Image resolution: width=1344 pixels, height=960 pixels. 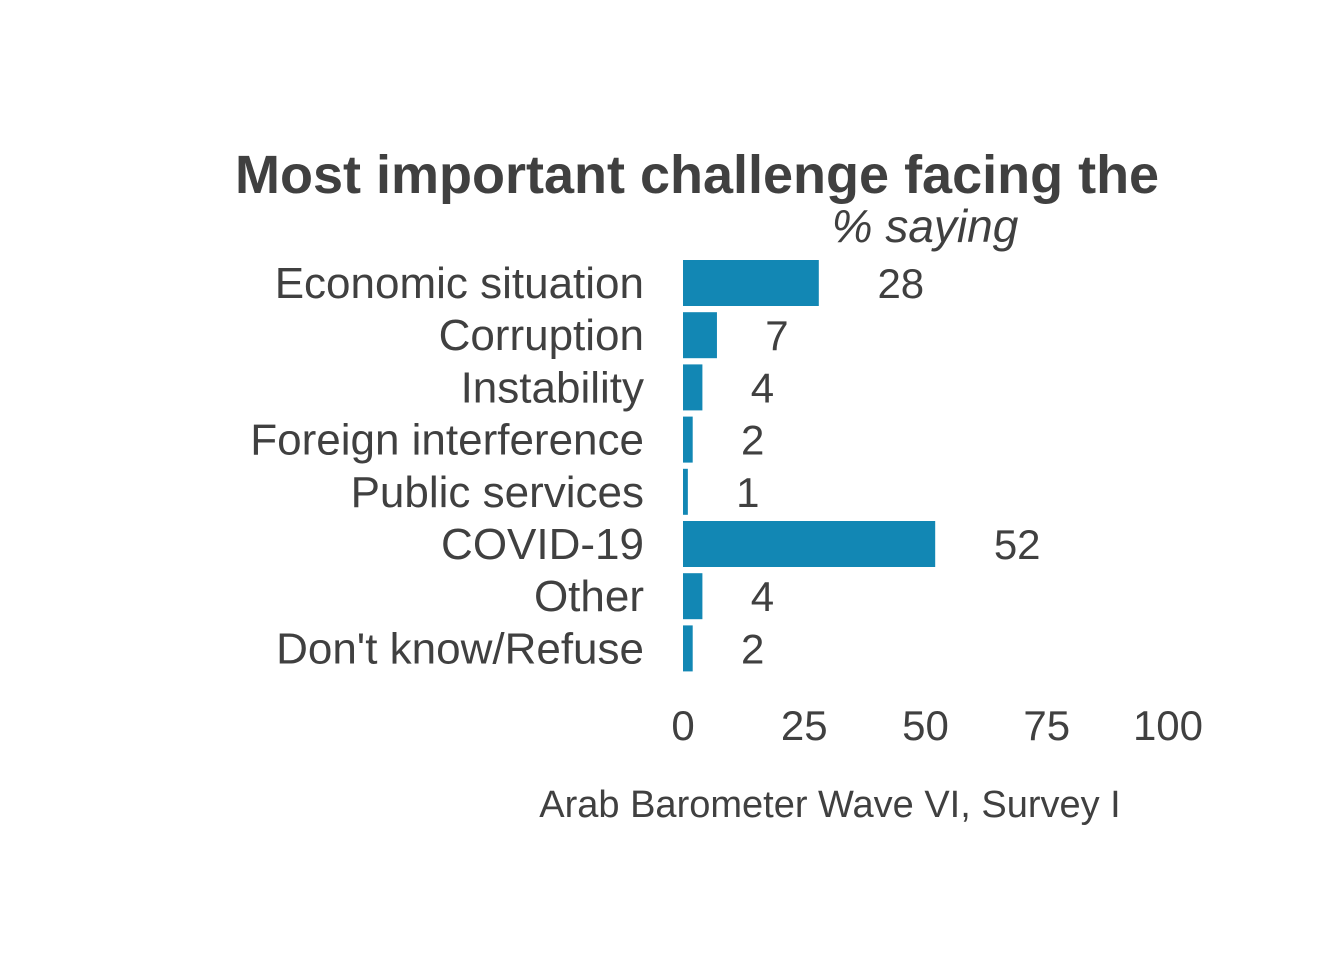 I want to click on chart-title: Most important challenge facing the, so click(x=697, y=175).